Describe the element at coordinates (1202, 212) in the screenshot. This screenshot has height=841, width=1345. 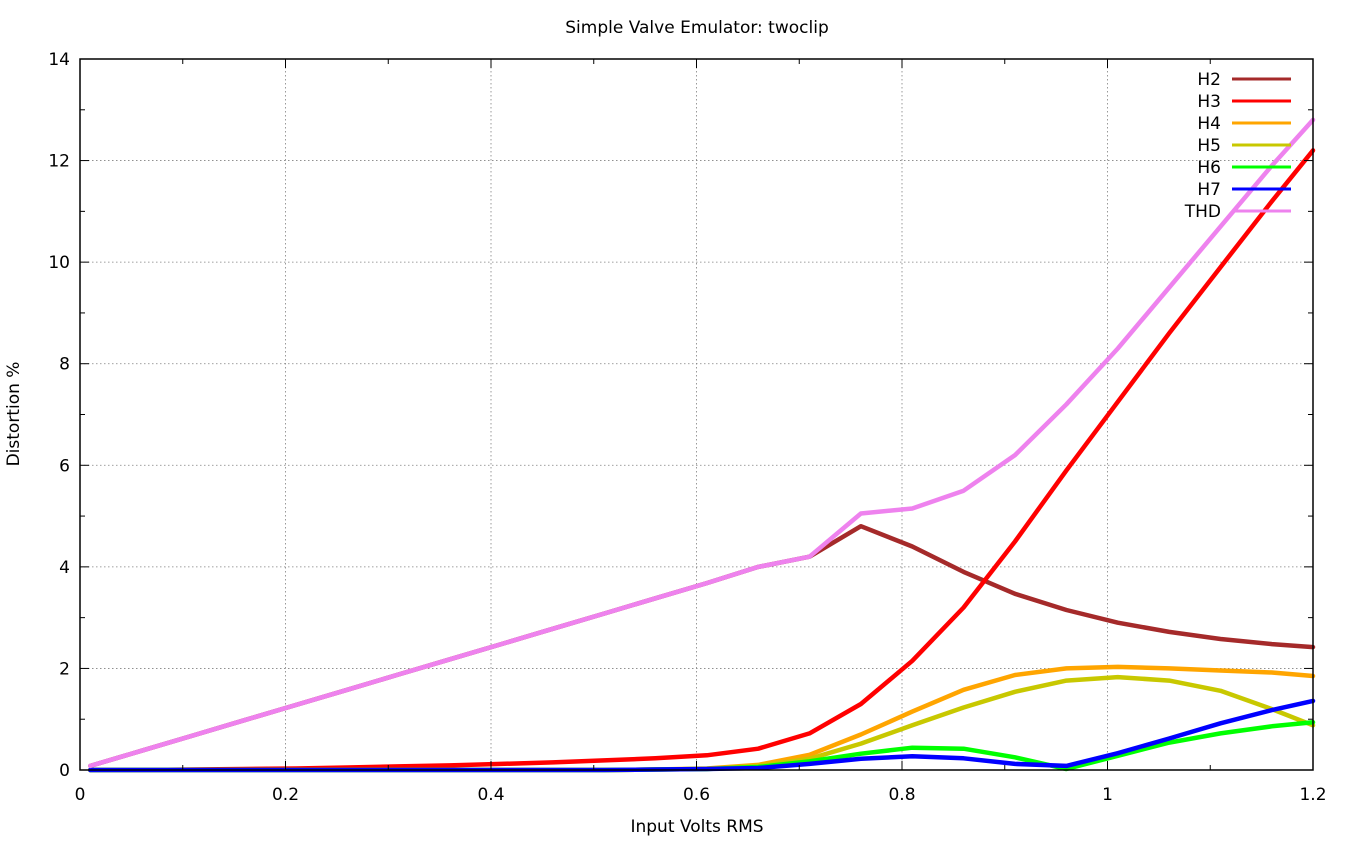
I see `legend-label-thd: THD` at that location.